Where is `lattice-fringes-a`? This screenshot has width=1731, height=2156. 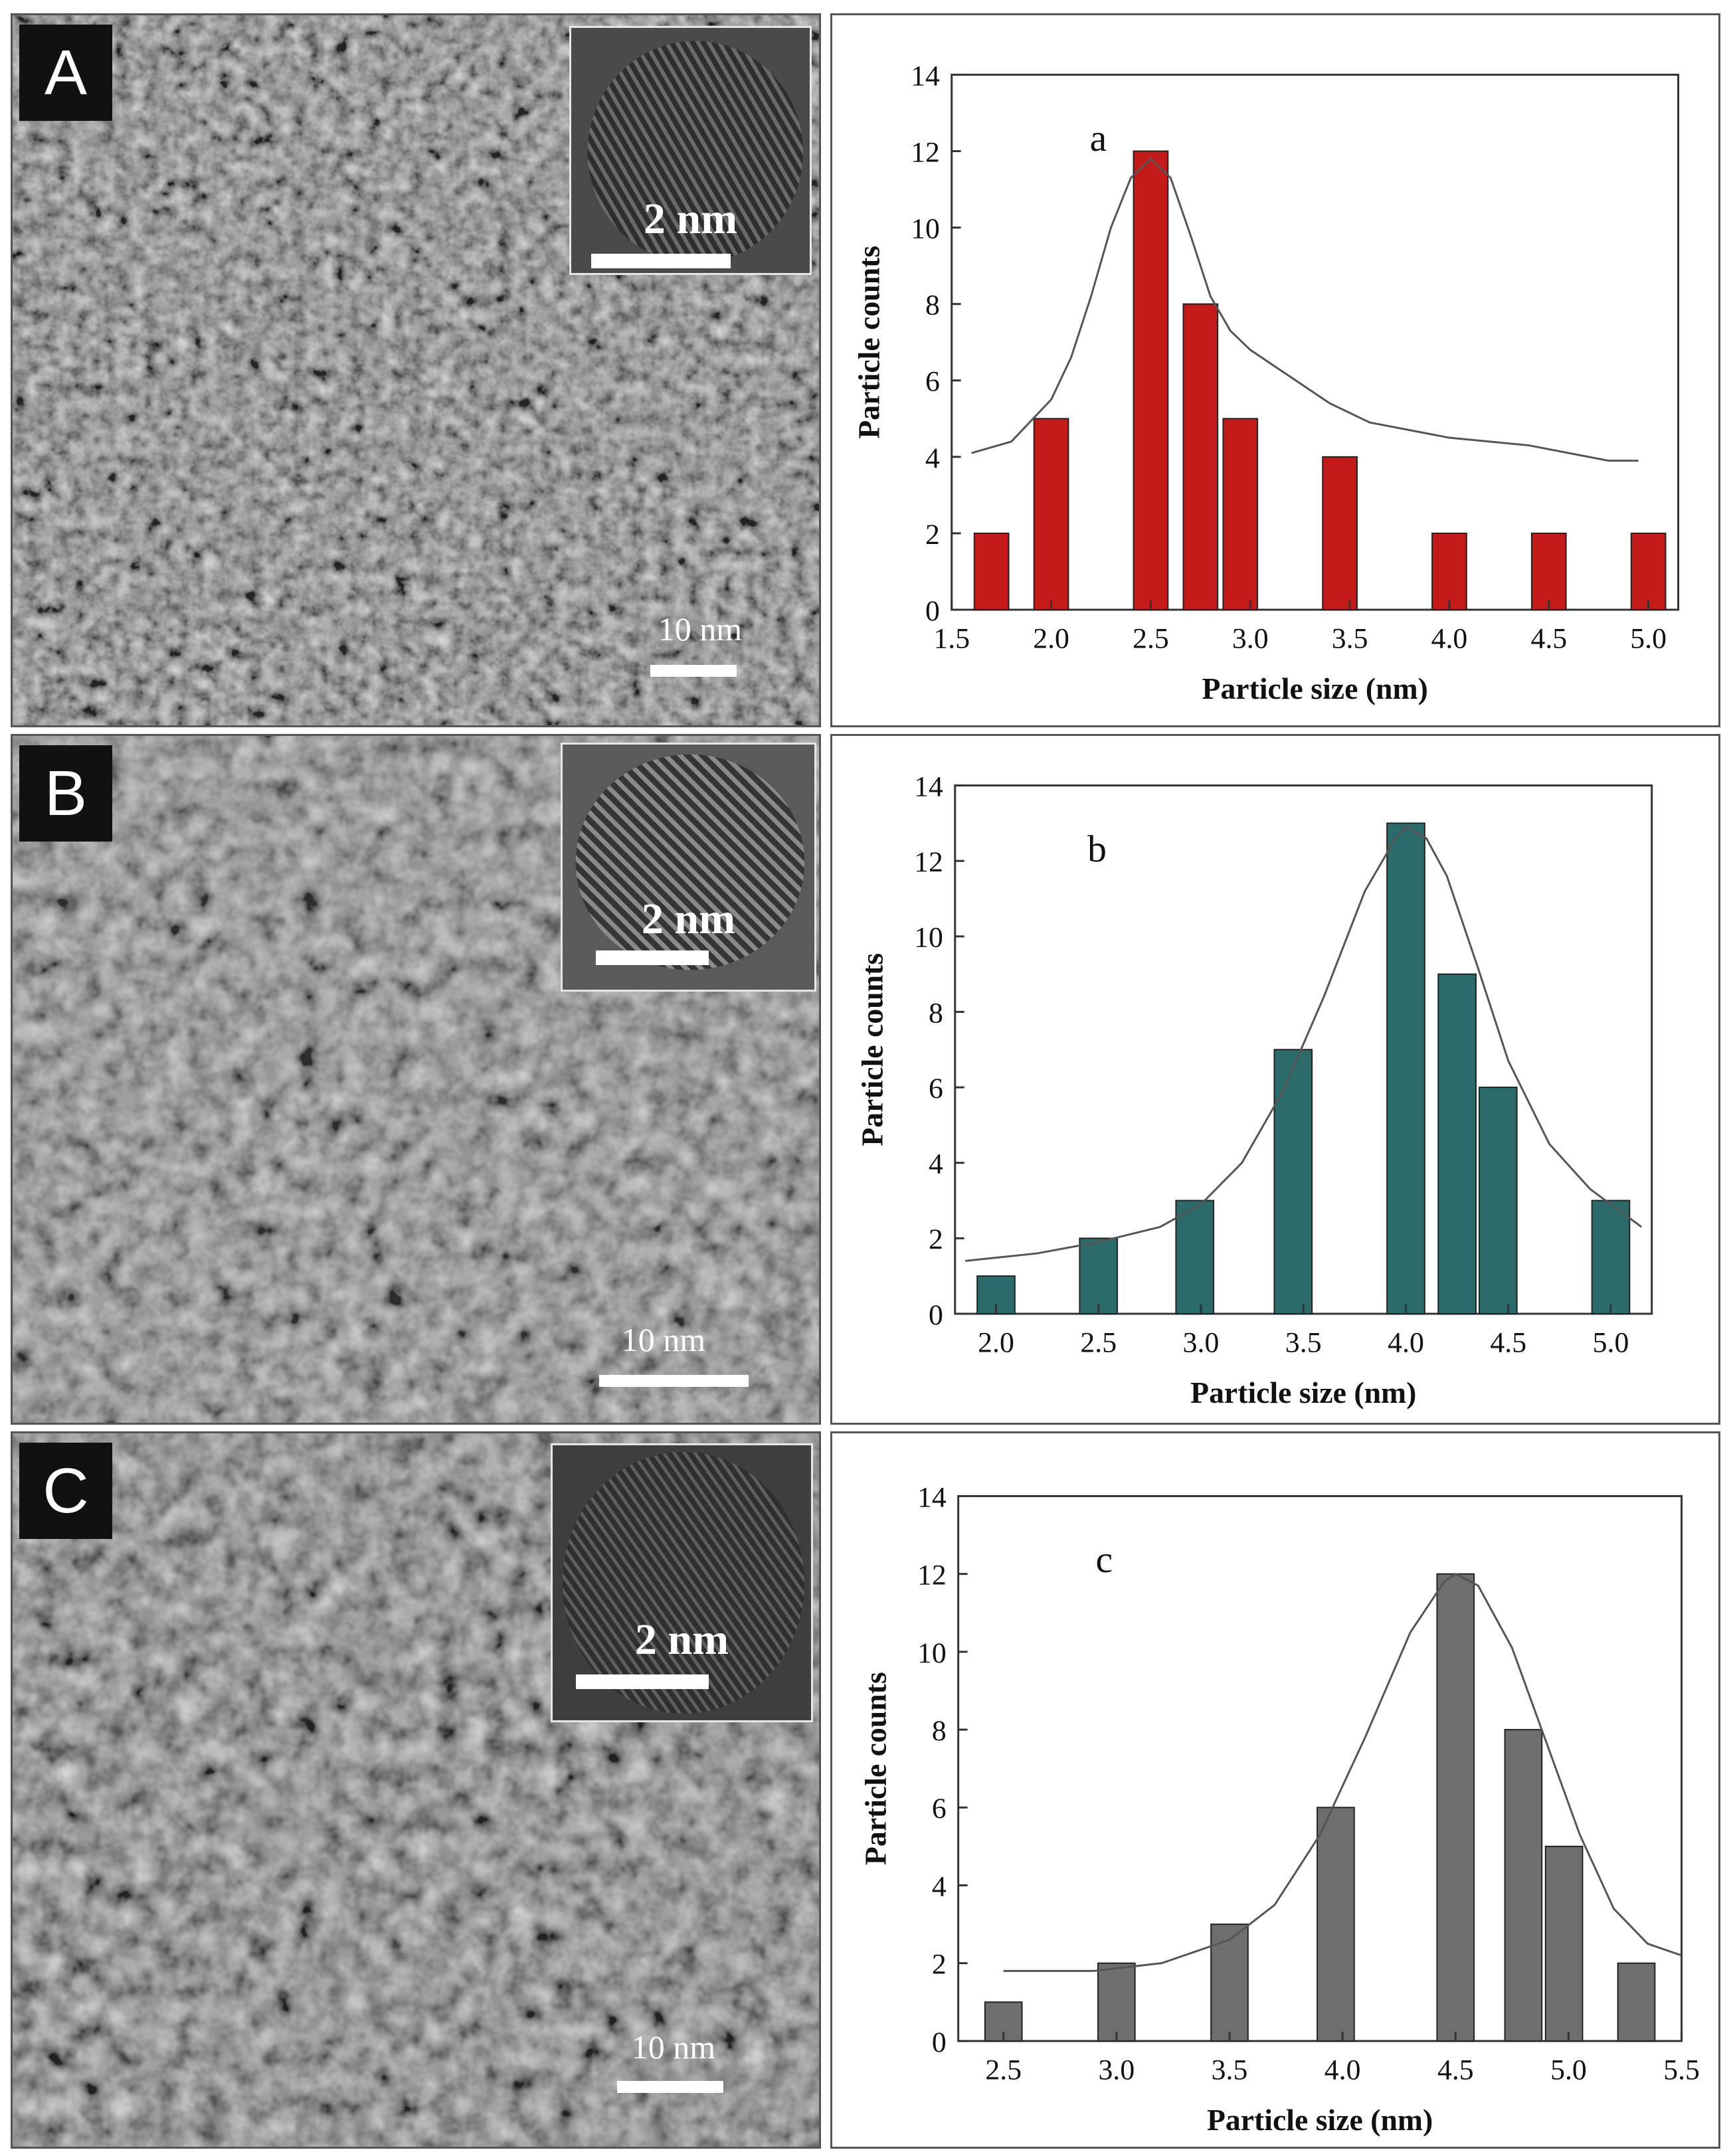
lattice-fringes-a is located at coordinates (691, 150).